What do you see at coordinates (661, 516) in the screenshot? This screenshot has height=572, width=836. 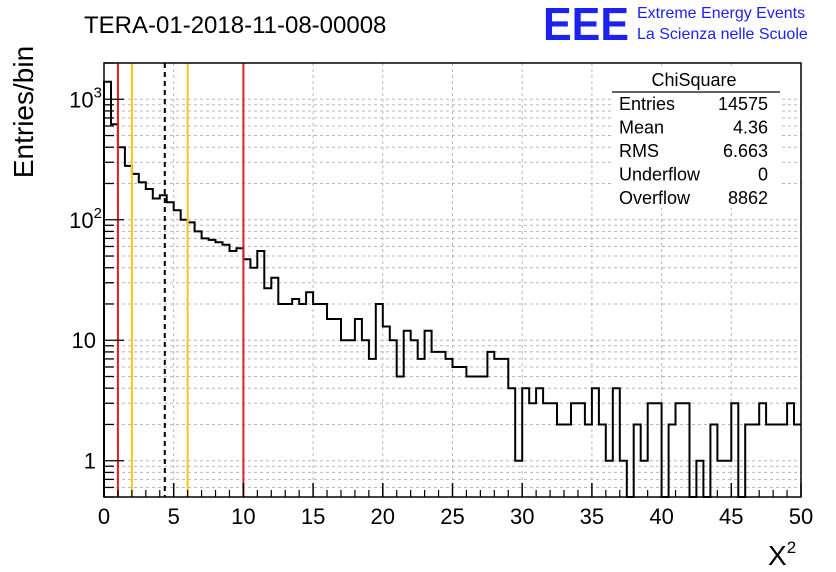 I see `x-tick-label: 40` at bounding box center [661, 516].